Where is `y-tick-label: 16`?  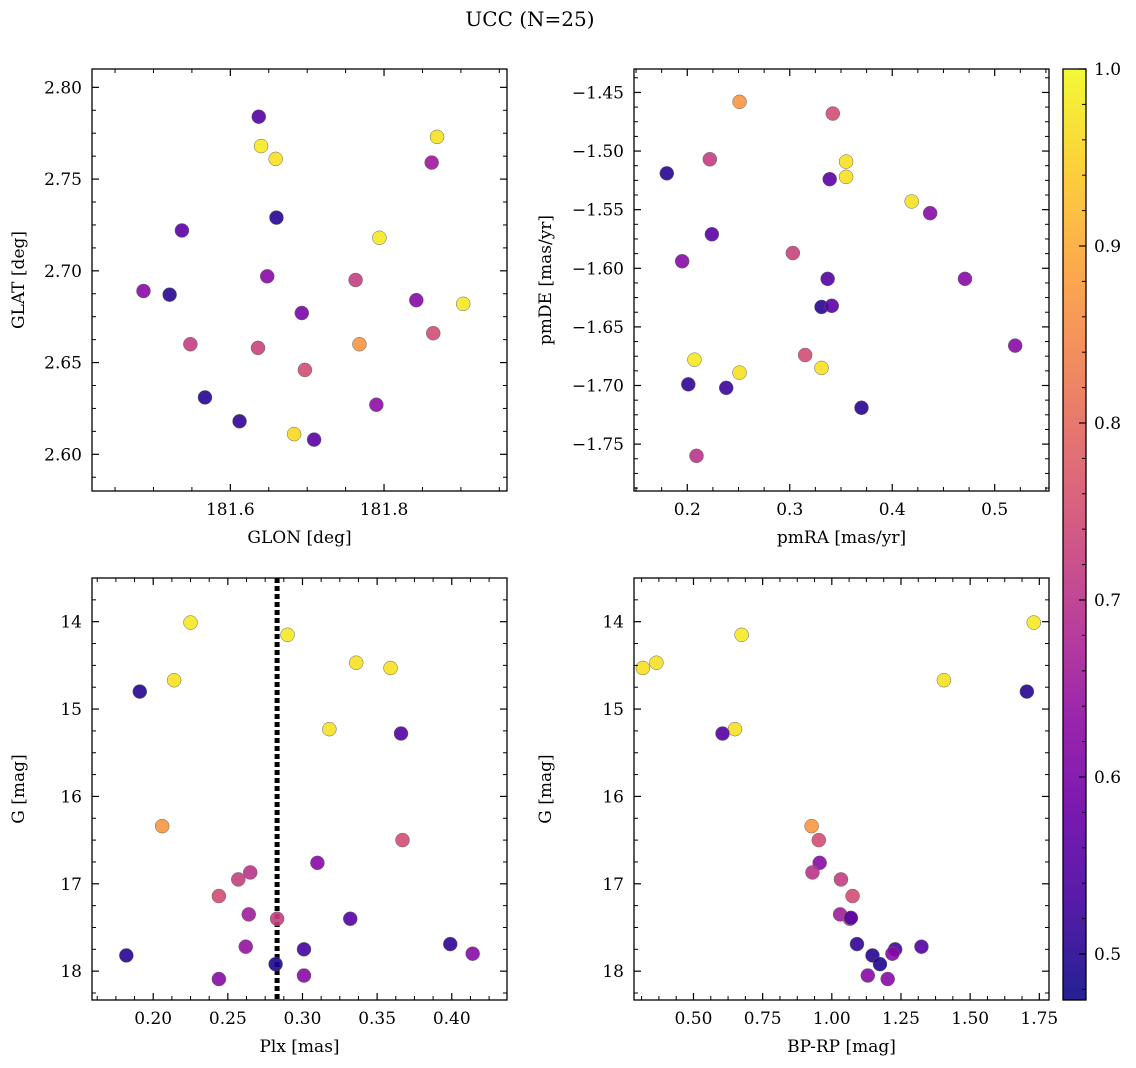 y-tick-label: 16 is located at coordinates (71, 797).